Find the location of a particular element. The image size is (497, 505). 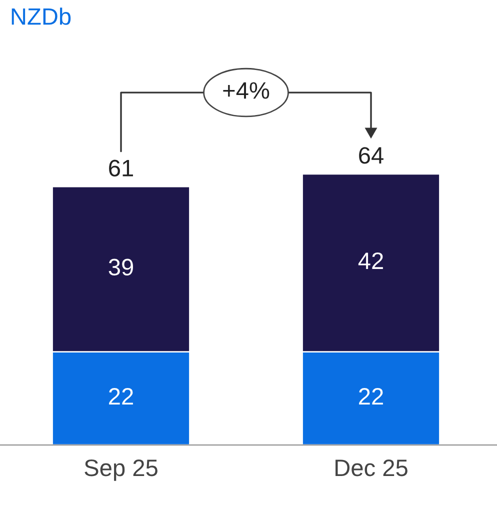

total-label: 64 is located at coordinates (371, 155).